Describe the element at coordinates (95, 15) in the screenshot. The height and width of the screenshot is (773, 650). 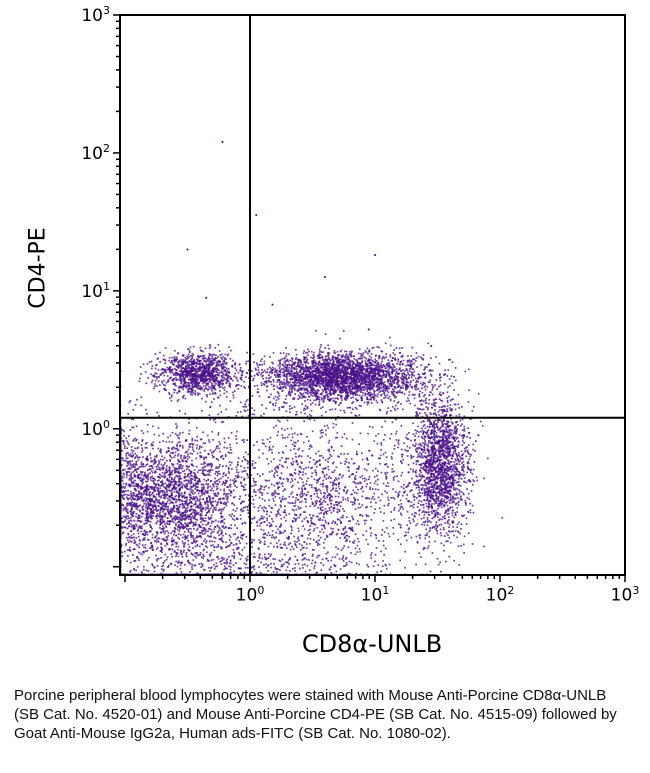
I see `y-axis-tick-label: 10³` at that location.